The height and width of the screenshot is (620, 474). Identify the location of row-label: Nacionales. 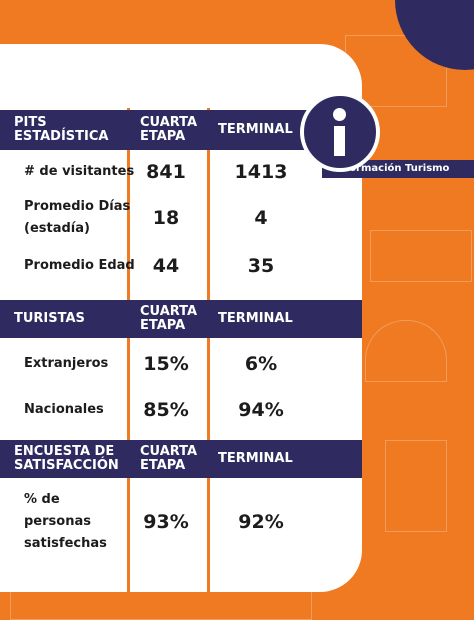
(64, 409).